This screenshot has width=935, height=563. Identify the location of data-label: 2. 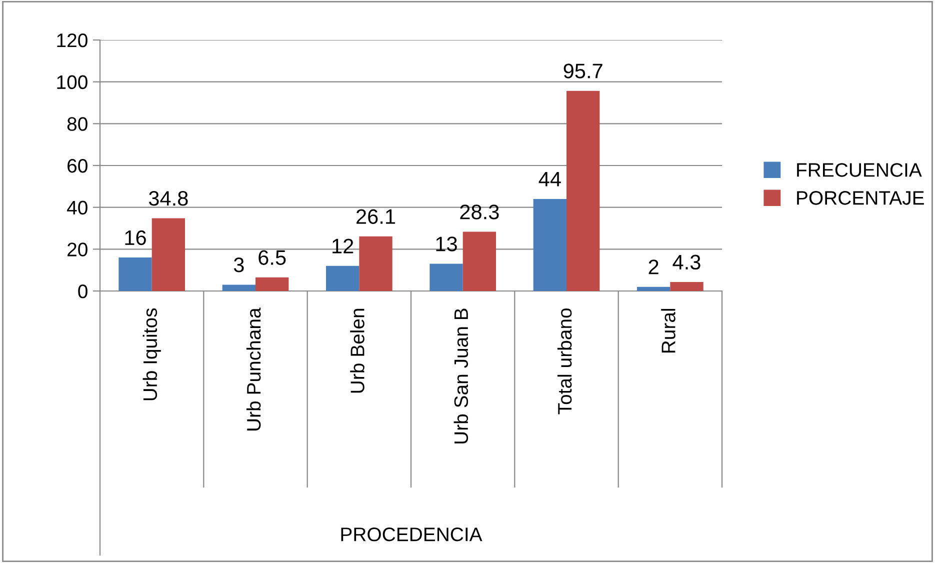
(653, 267).